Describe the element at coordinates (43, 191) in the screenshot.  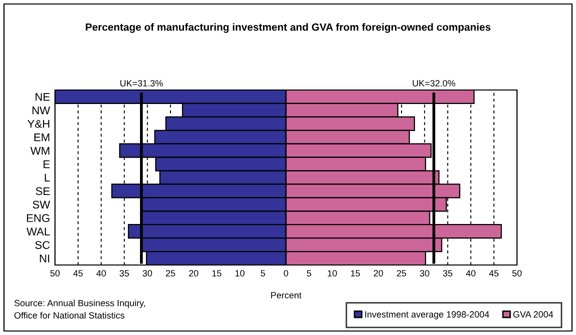
I see `y-tick-label: SE` at that location.